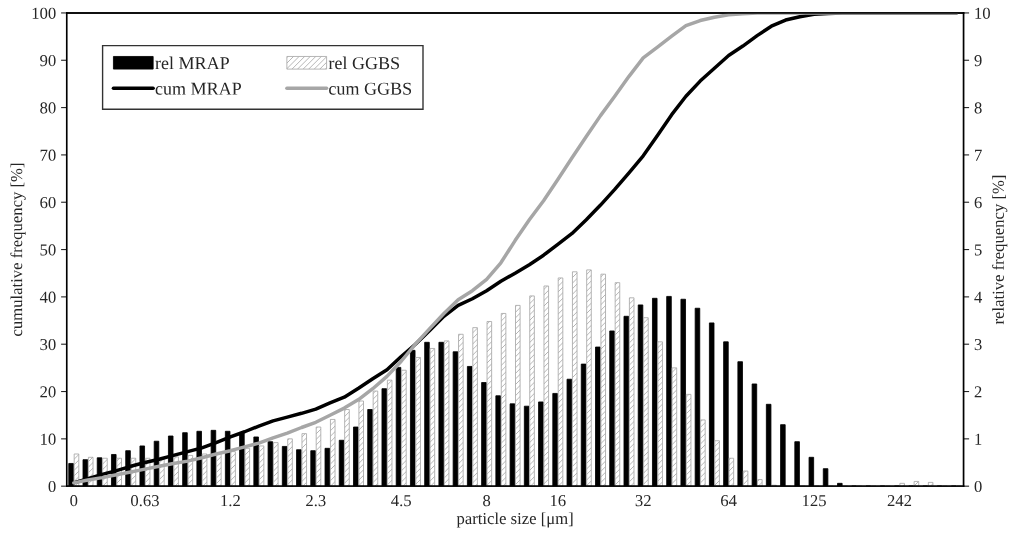  Describe the element at coordinates (978, 439) in the screenshot. I see `y2-tick-label: 1` at that location.